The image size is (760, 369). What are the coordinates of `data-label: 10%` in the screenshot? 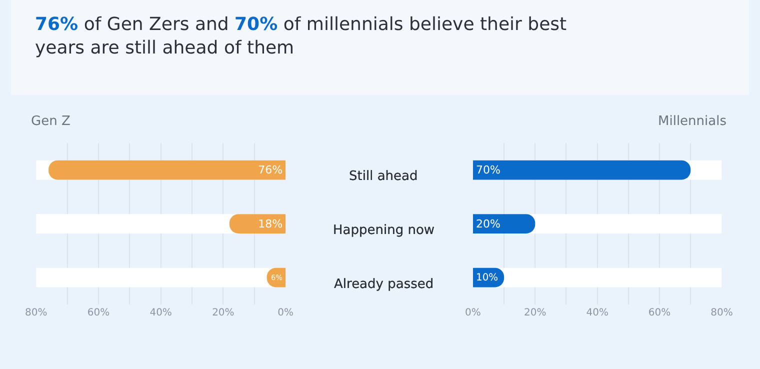 It's located at (487, 278).